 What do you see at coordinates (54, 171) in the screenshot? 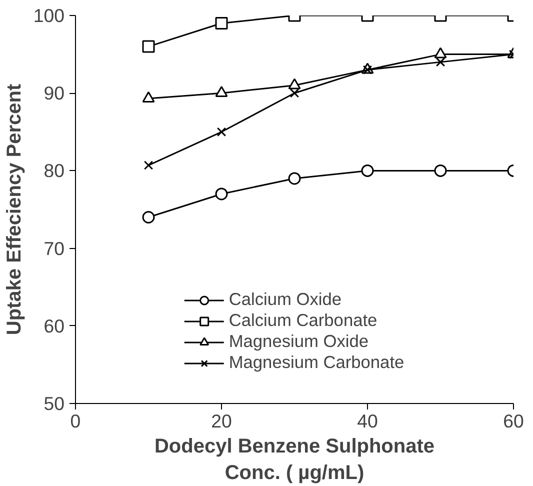
I see `y-tick-label: 80` at bounding box center [54, 171].